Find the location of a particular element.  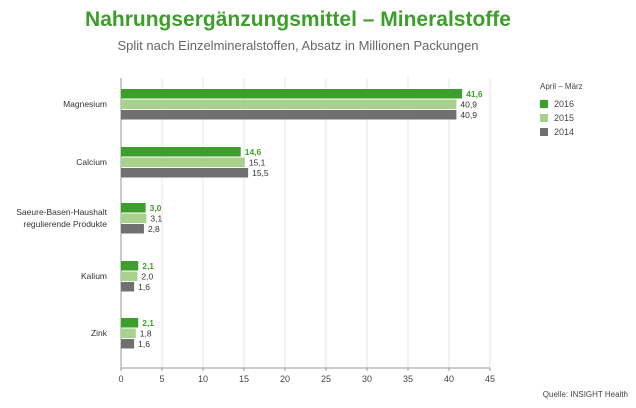

legend-title: April – März is located at coordinates (561, 86).